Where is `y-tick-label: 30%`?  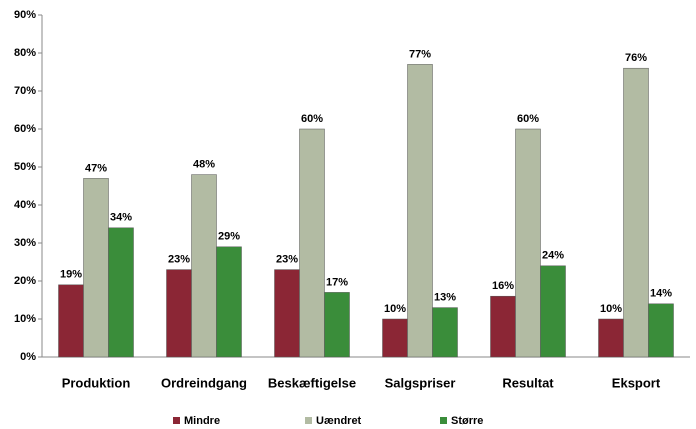
y-tick-label: 30% is located at coordinates (25, 243).